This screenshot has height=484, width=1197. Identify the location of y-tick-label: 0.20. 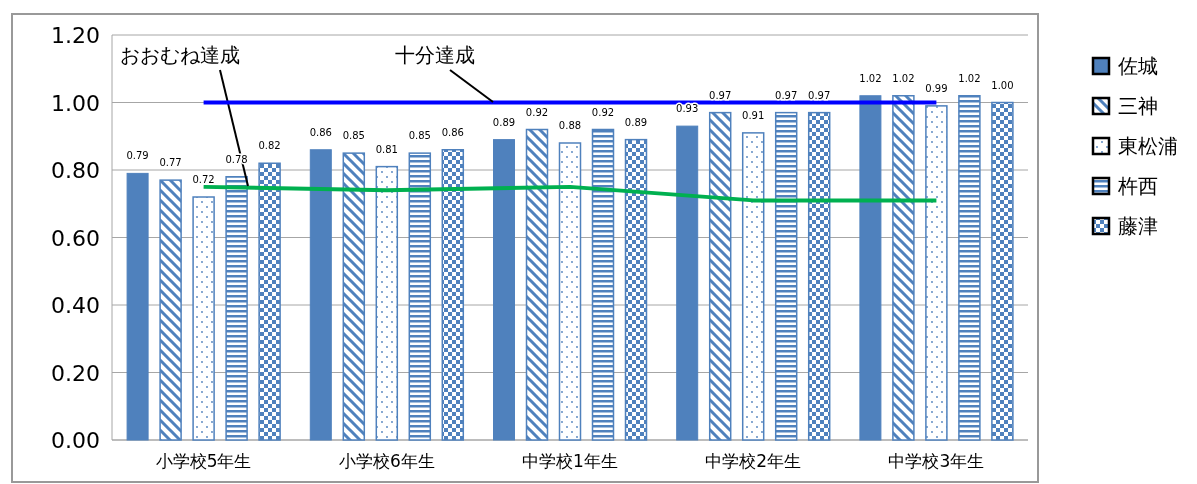
(75, 373).